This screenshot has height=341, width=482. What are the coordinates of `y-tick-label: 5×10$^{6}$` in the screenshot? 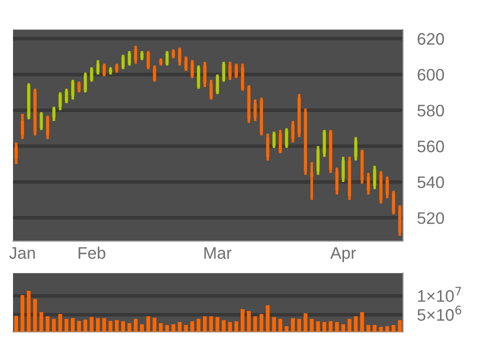 It's located at (440, 313).